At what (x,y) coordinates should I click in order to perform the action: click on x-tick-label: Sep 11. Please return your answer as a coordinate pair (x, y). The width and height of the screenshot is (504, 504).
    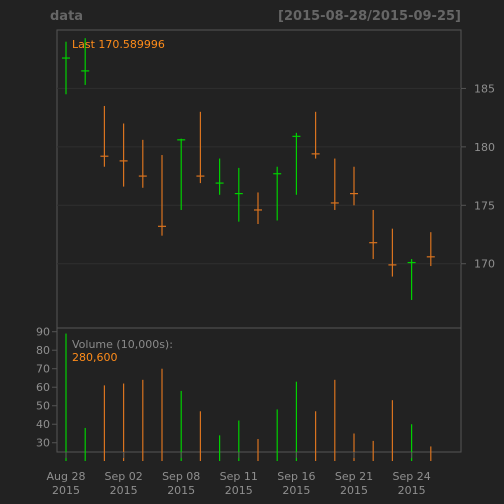
    Looking at the image, I should click on (239, 476).